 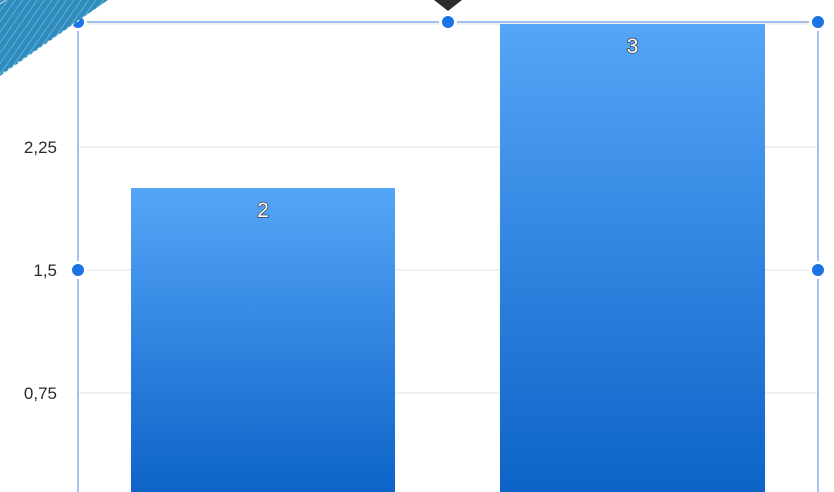 I want to click on bar-value-label: 2, so click(x=263, y=210).